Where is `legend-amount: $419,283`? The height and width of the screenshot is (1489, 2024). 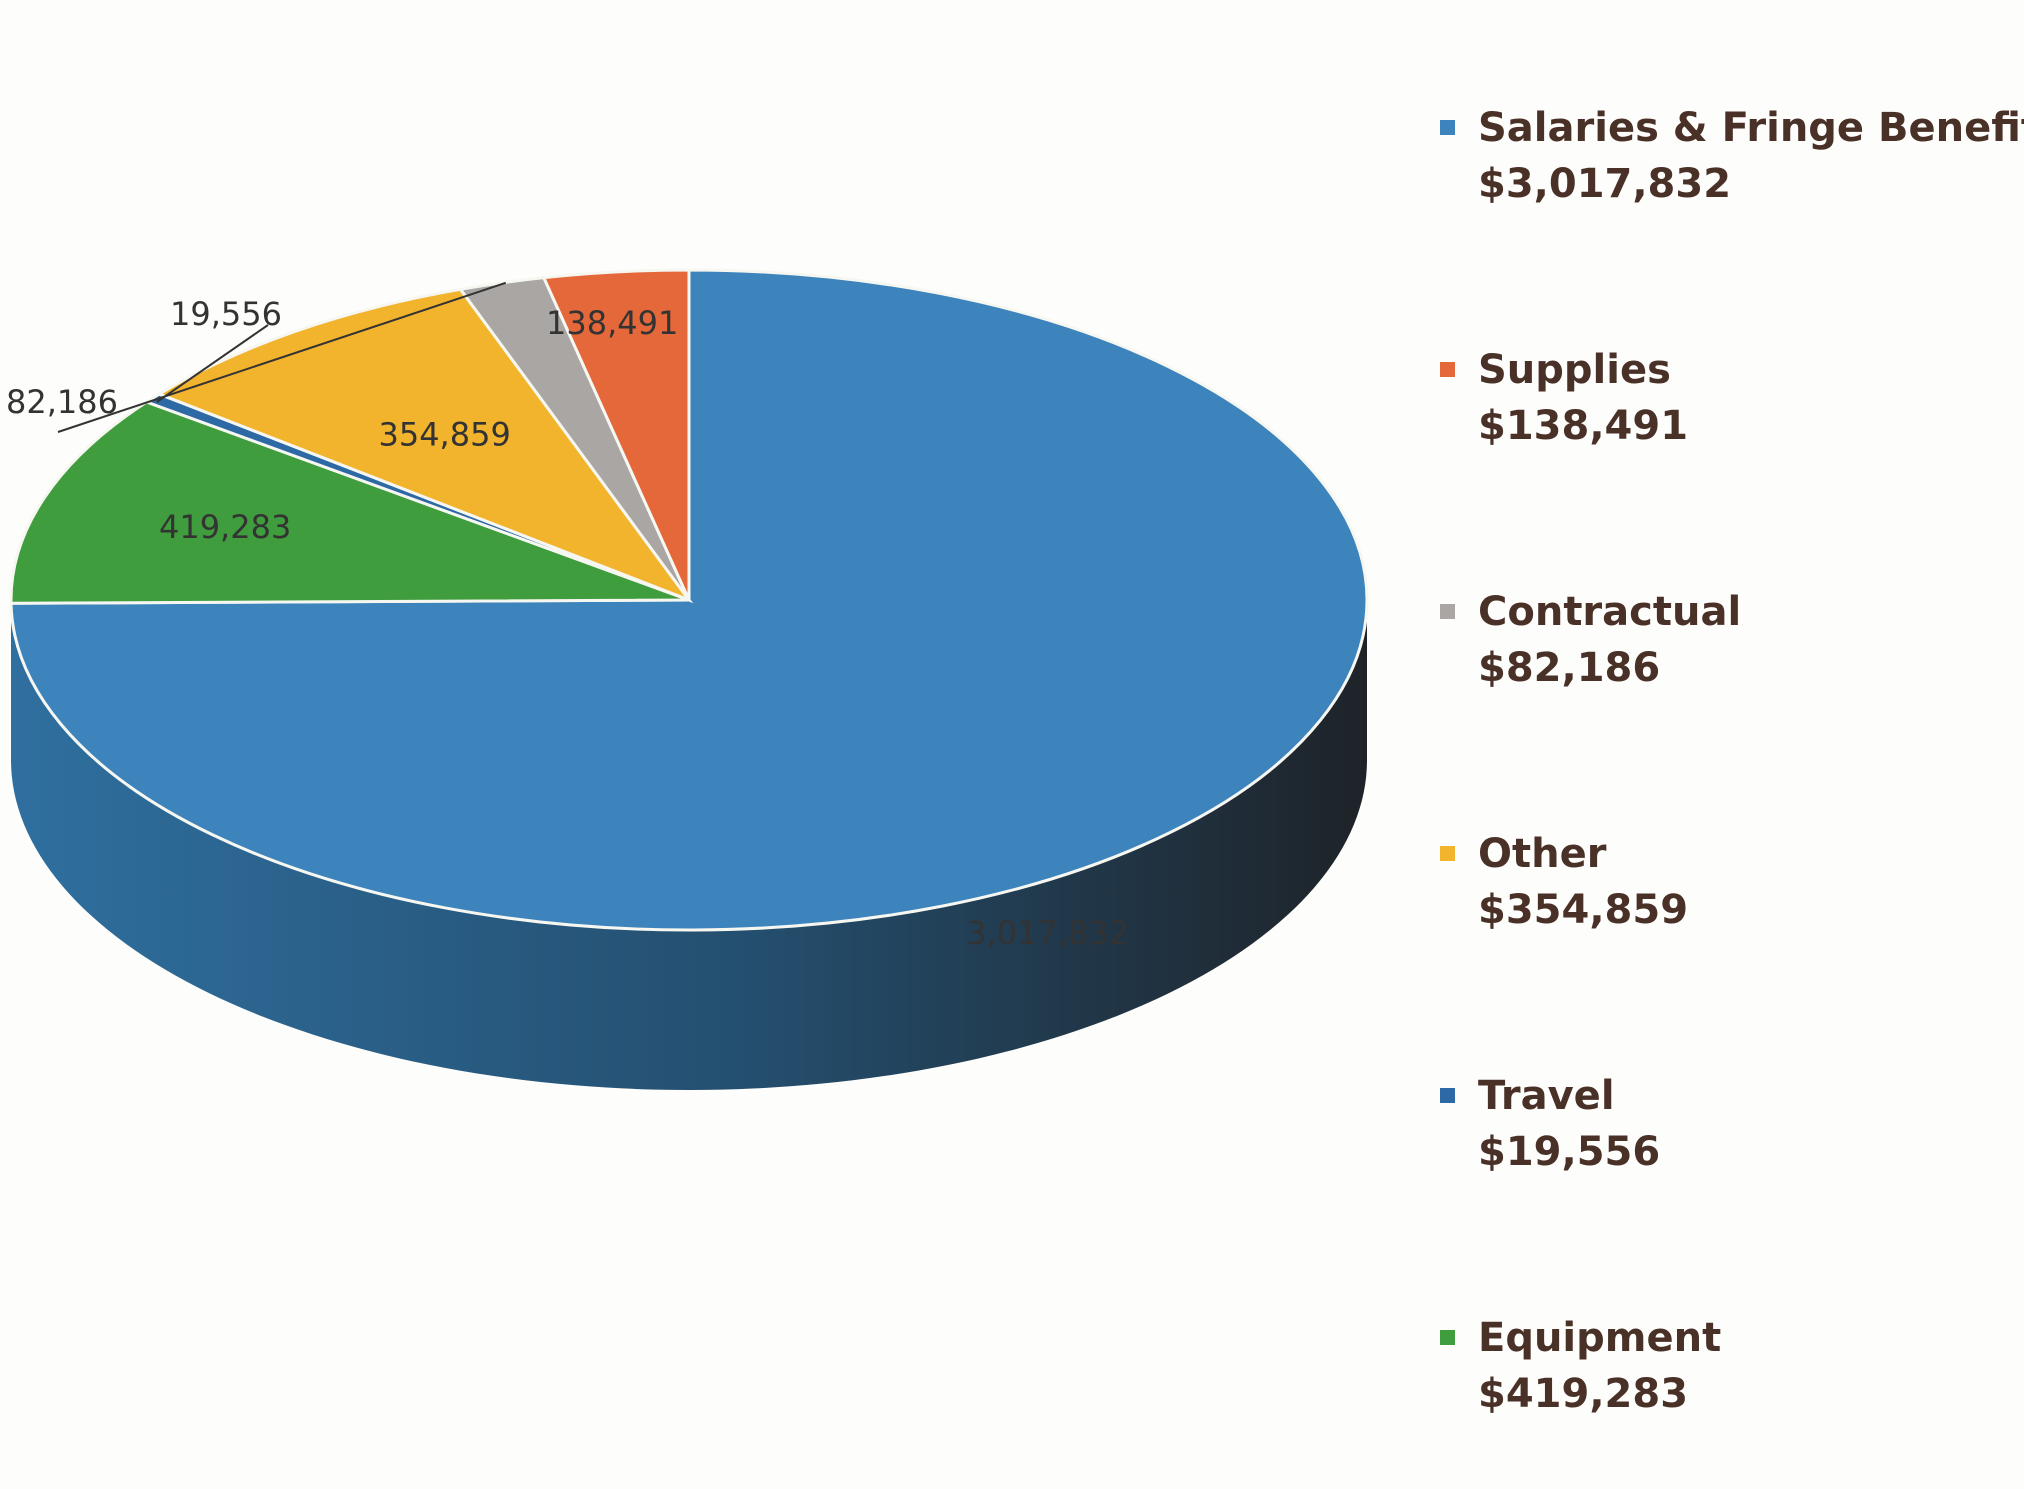
legend-amount: $419,283 is located at coordinates (1583, 1394).